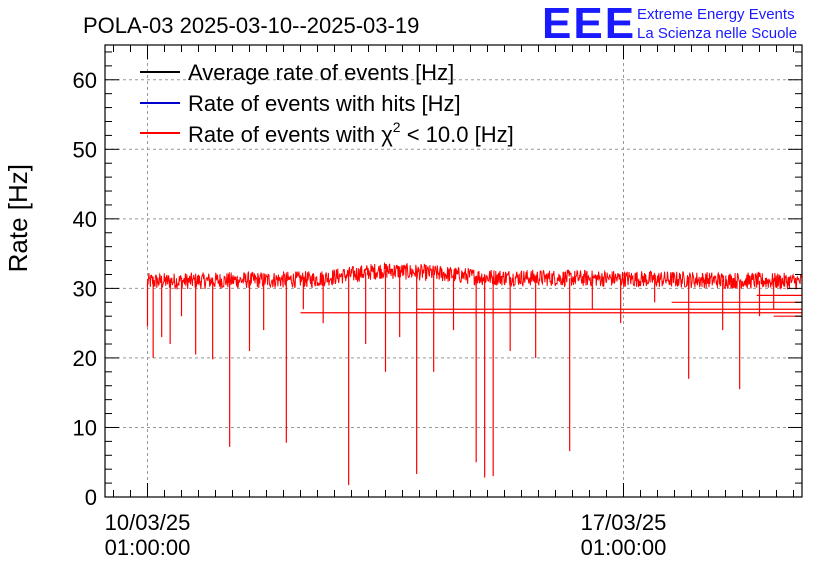 Image resolution: width=836 pixels, height=572 pixels. I want to click on y-tick-label: 30, so click(85, 288).